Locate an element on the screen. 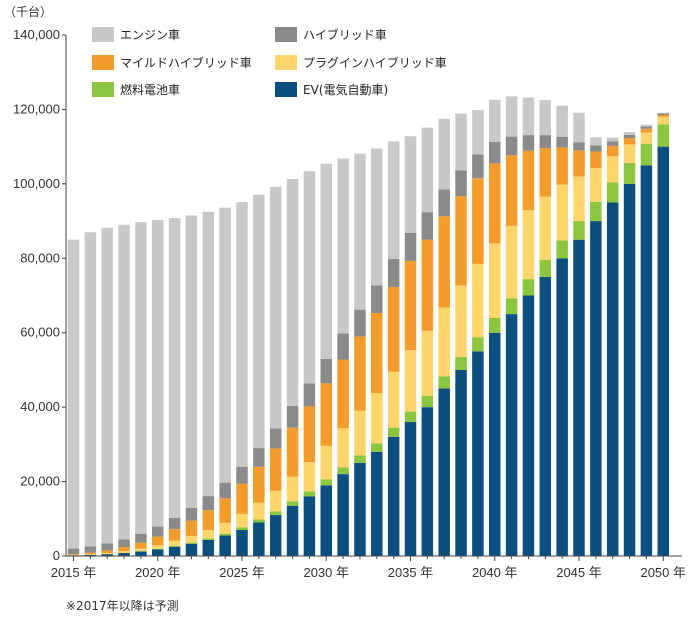 The height and width of the screenshot is (619, 697). x-tick-label: 2050 年 is located at coordinates (663, 572).